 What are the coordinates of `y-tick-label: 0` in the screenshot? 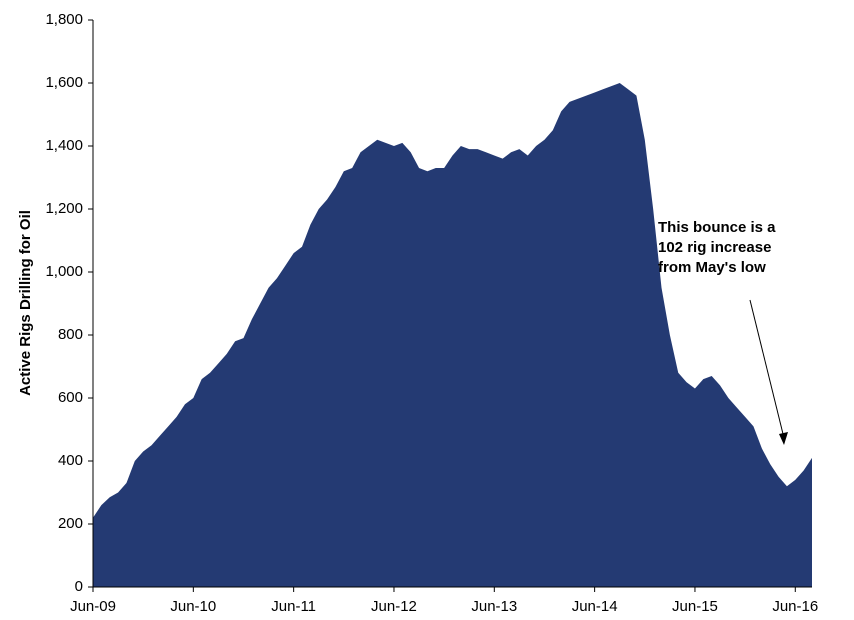 It's located at (79, 586).